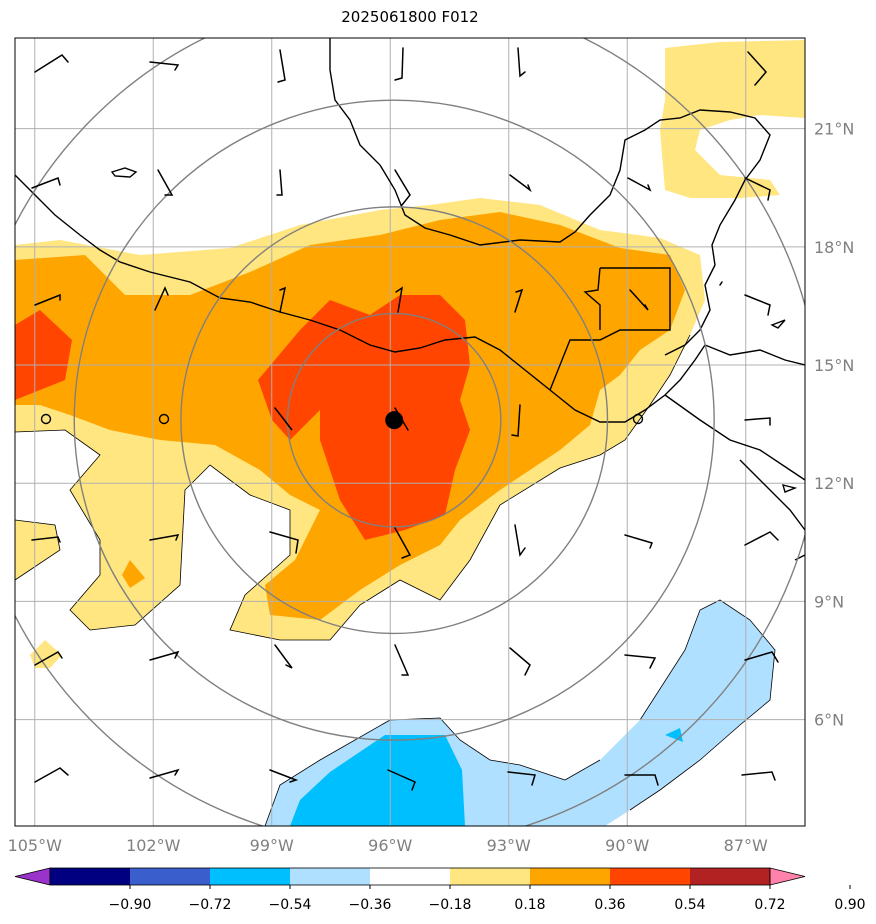 The width and height of the screenshot is (876, 924). Describe the element at coordinates (746, 845) in the screenshot. I see `longitude-tick-label: 87°W` at that location.